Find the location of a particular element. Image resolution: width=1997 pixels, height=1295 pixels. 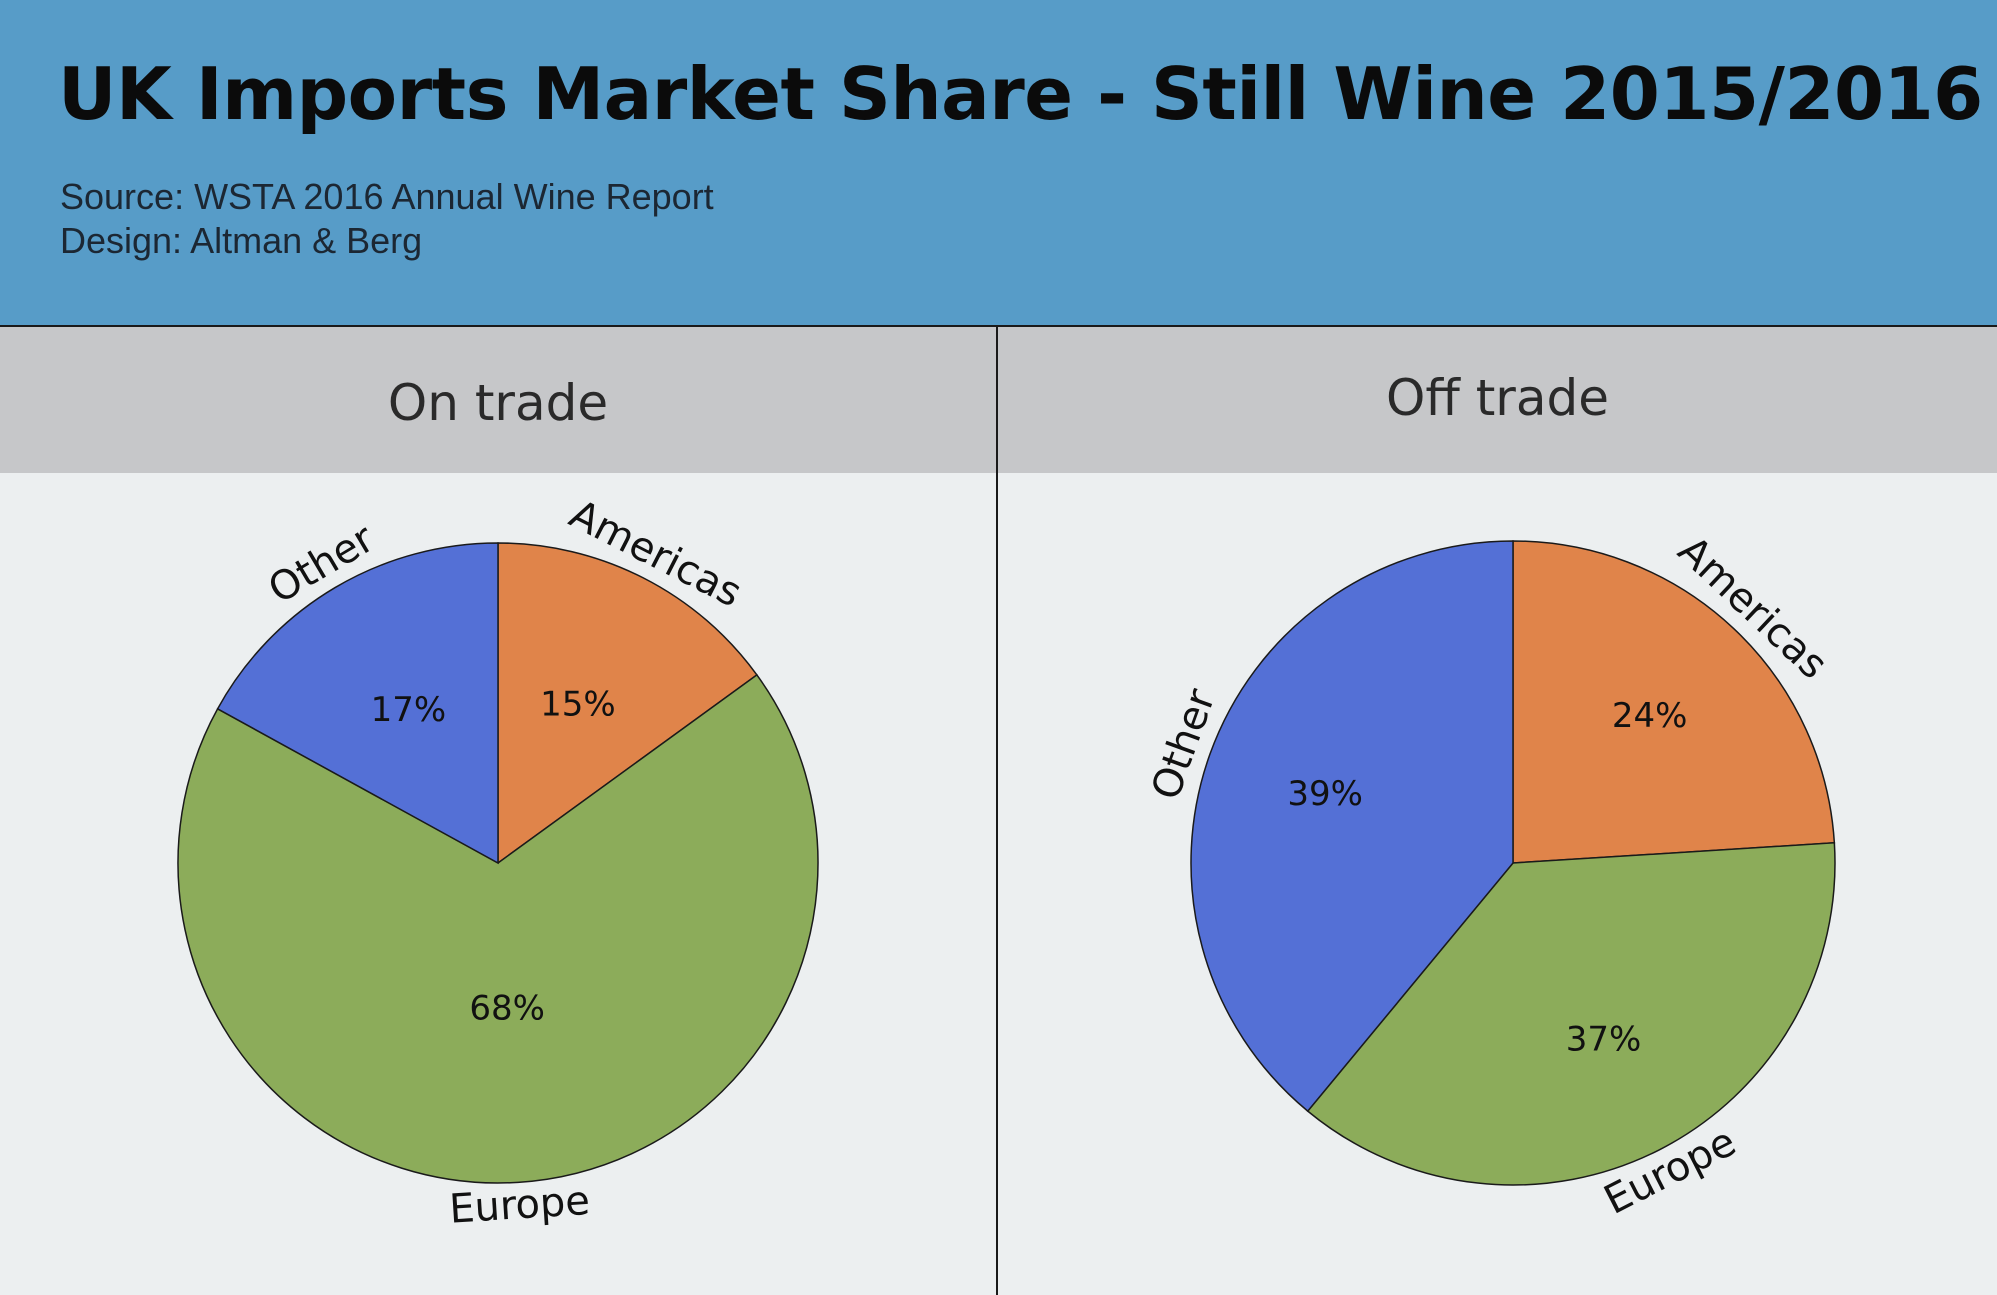

on-trade-panel-header: On trade is located at coordinates (498, 400).